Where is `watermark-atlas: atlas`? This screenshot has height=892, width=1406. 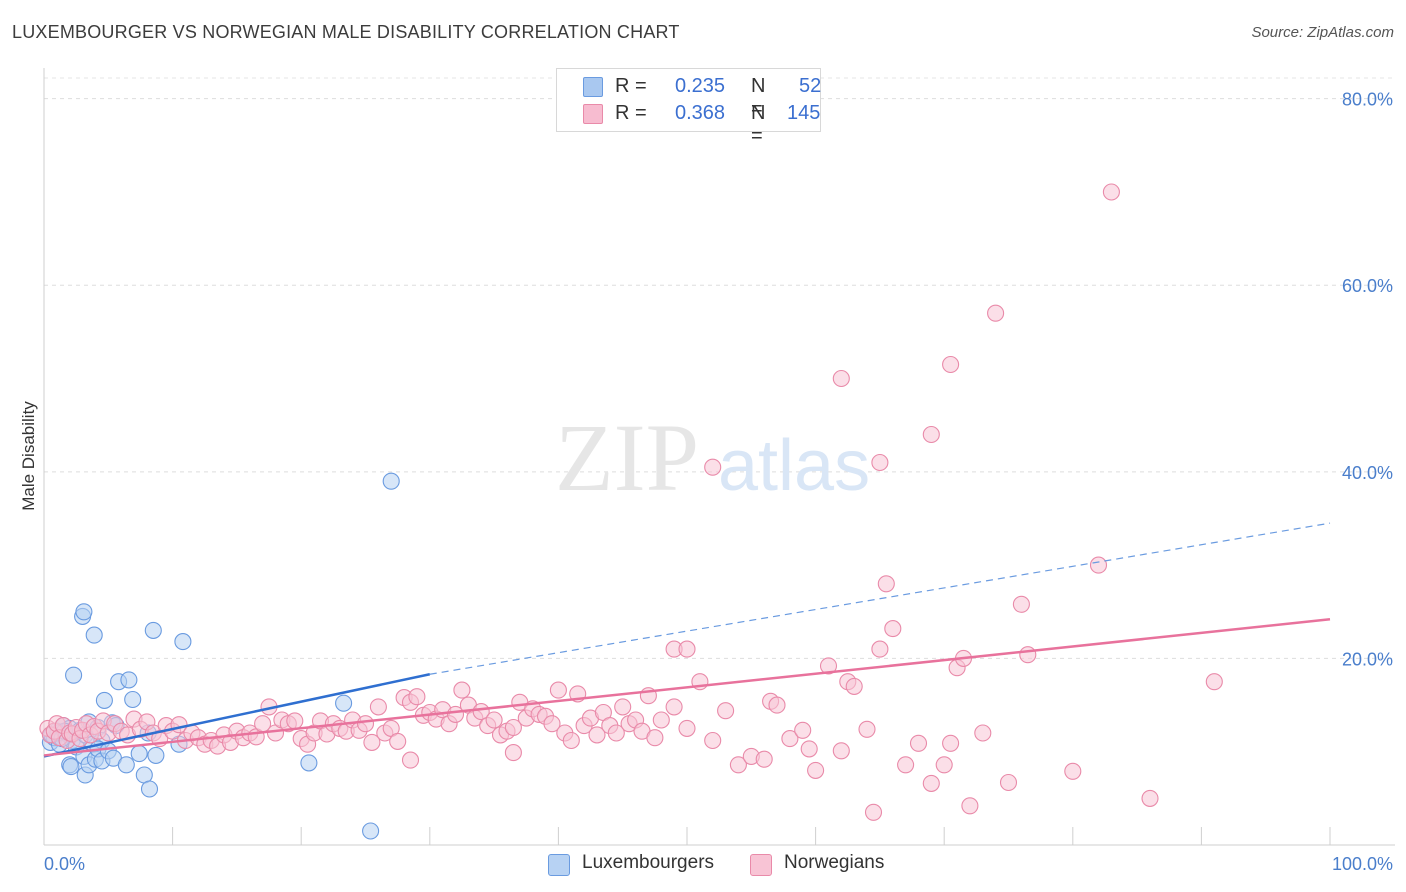 watermark-atlas: atlas is located at coordinates (794, 466).